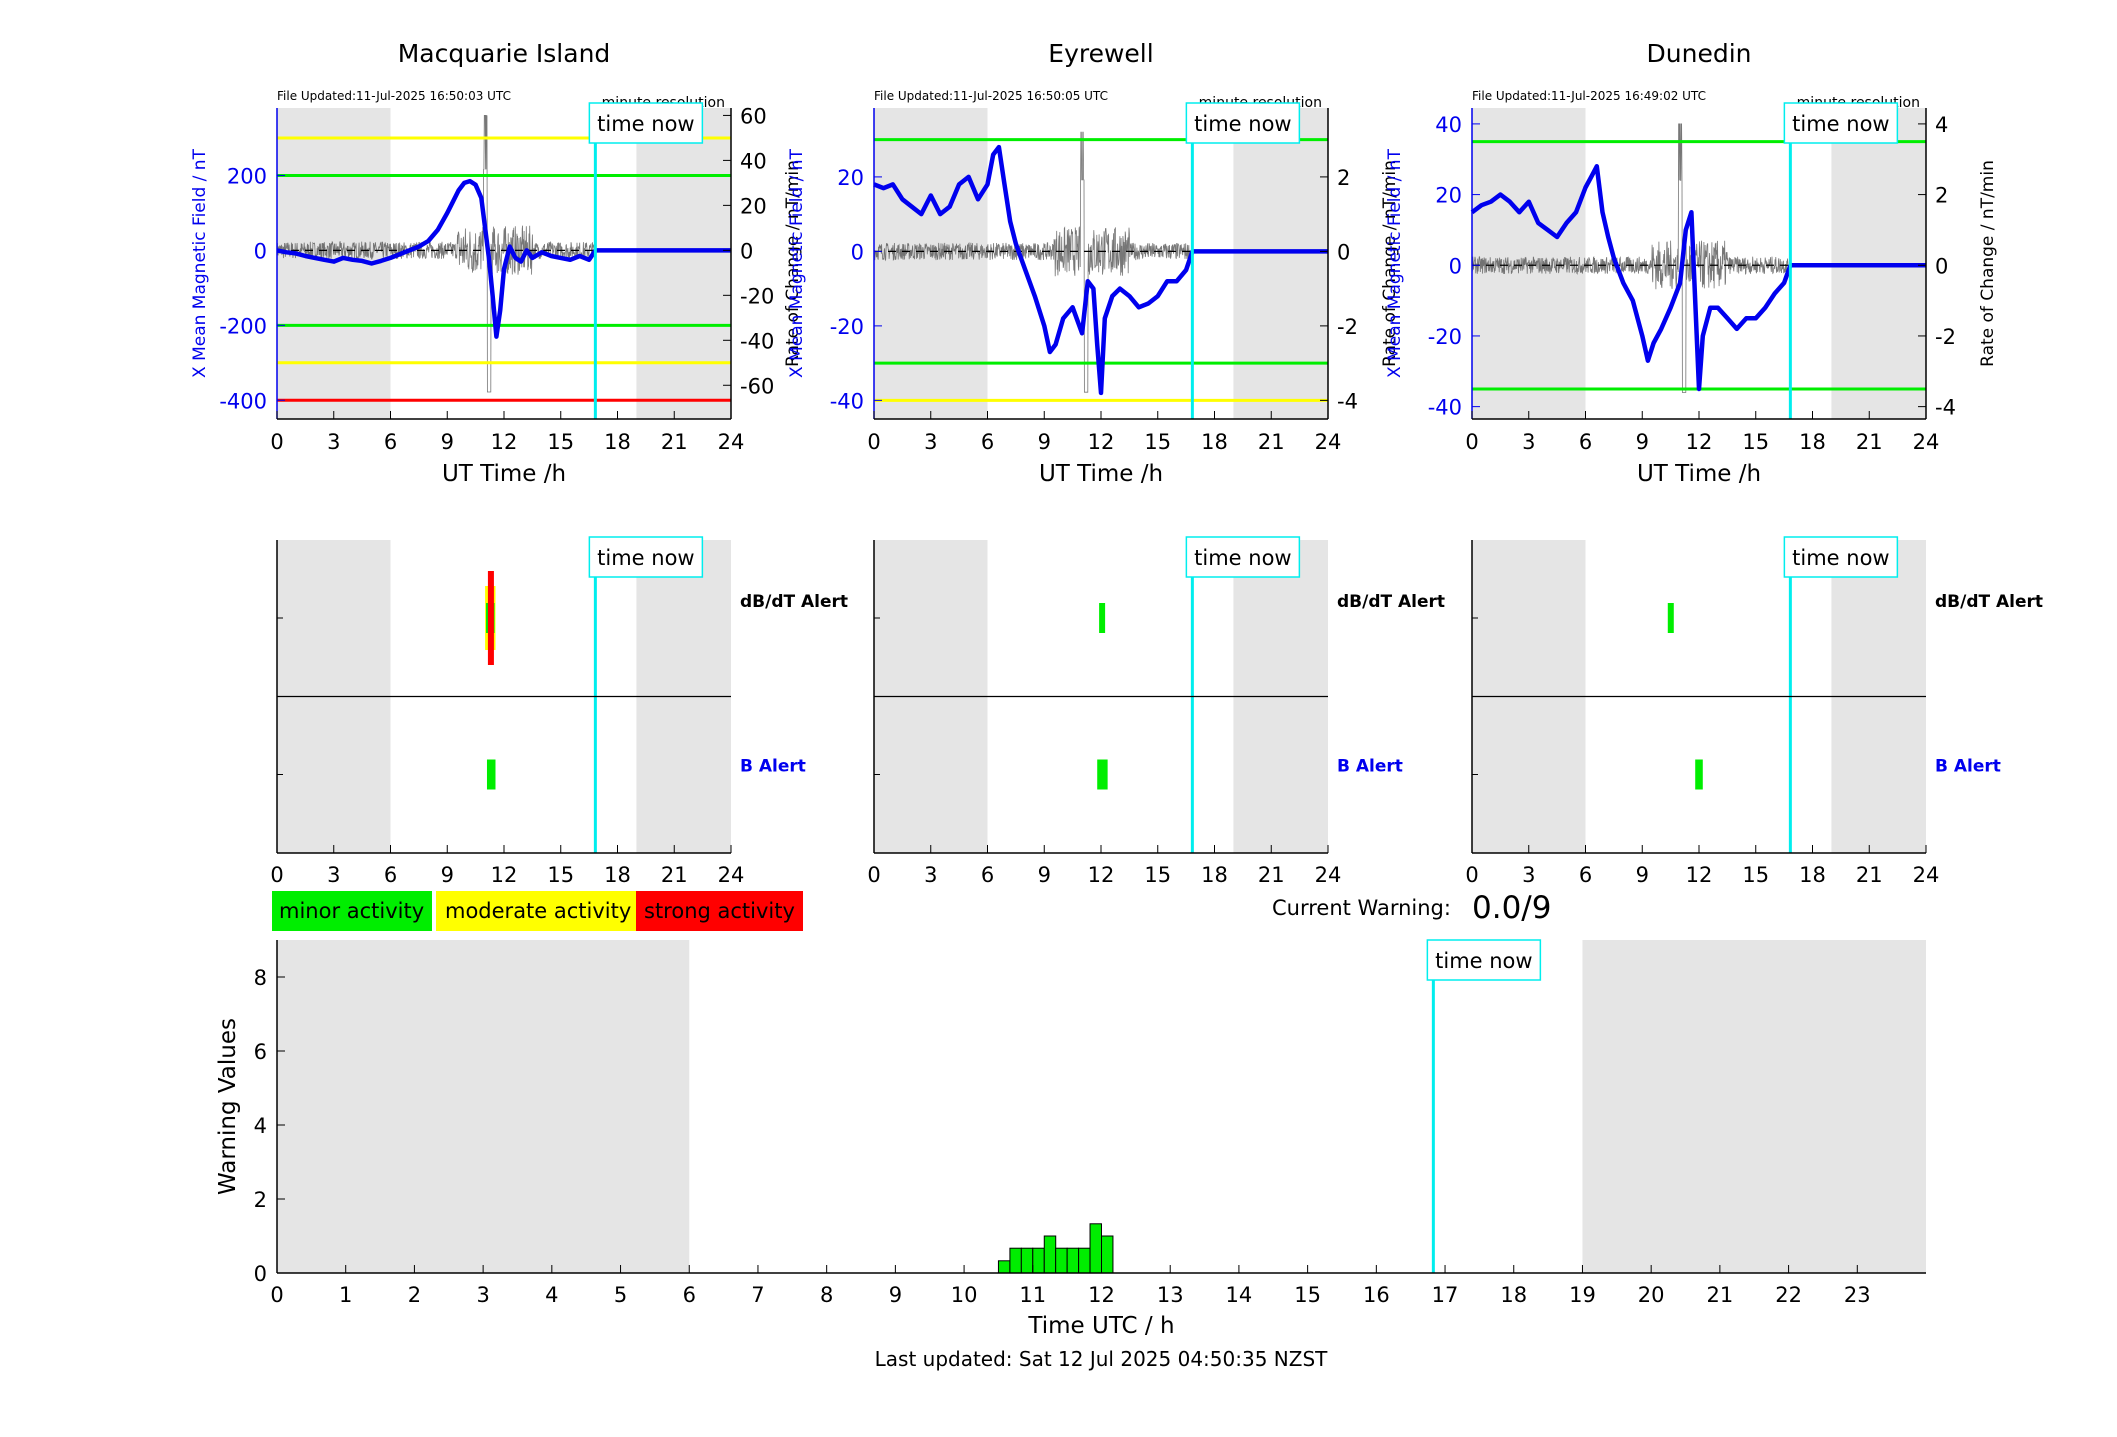 The width and height of the screenshot is (2117, 1437). What do you see at coordinates (1528, 442) in the screenshot?
I see `x-tick-label-2-1: 3` at bounding box center [1528, 442].